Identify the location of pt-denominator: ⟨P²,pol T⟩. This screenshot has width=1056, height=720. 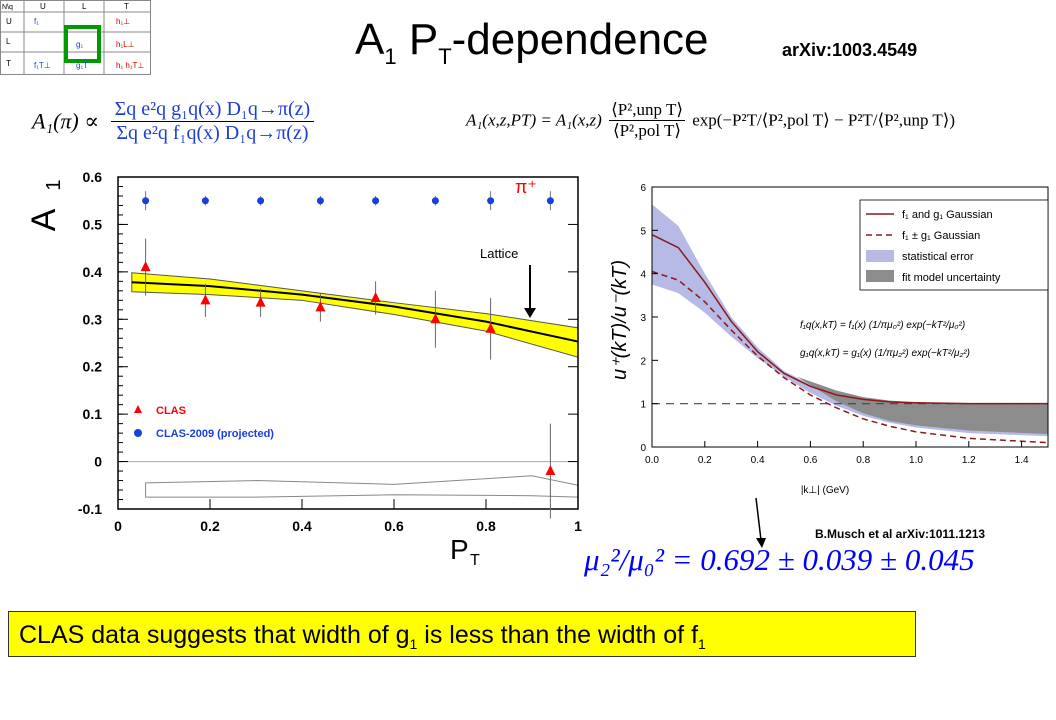
(647, 130).